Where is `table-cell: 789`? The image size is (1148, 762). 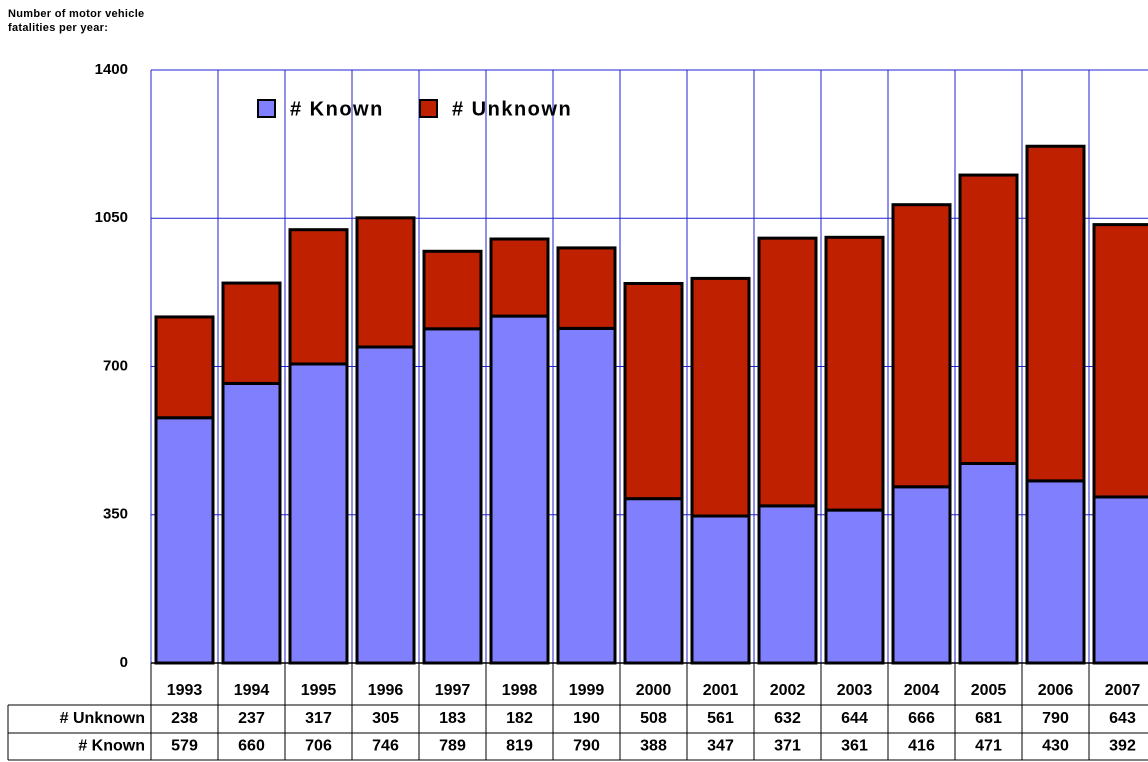 table-cell: 789 is located at coordinates (452, 746).